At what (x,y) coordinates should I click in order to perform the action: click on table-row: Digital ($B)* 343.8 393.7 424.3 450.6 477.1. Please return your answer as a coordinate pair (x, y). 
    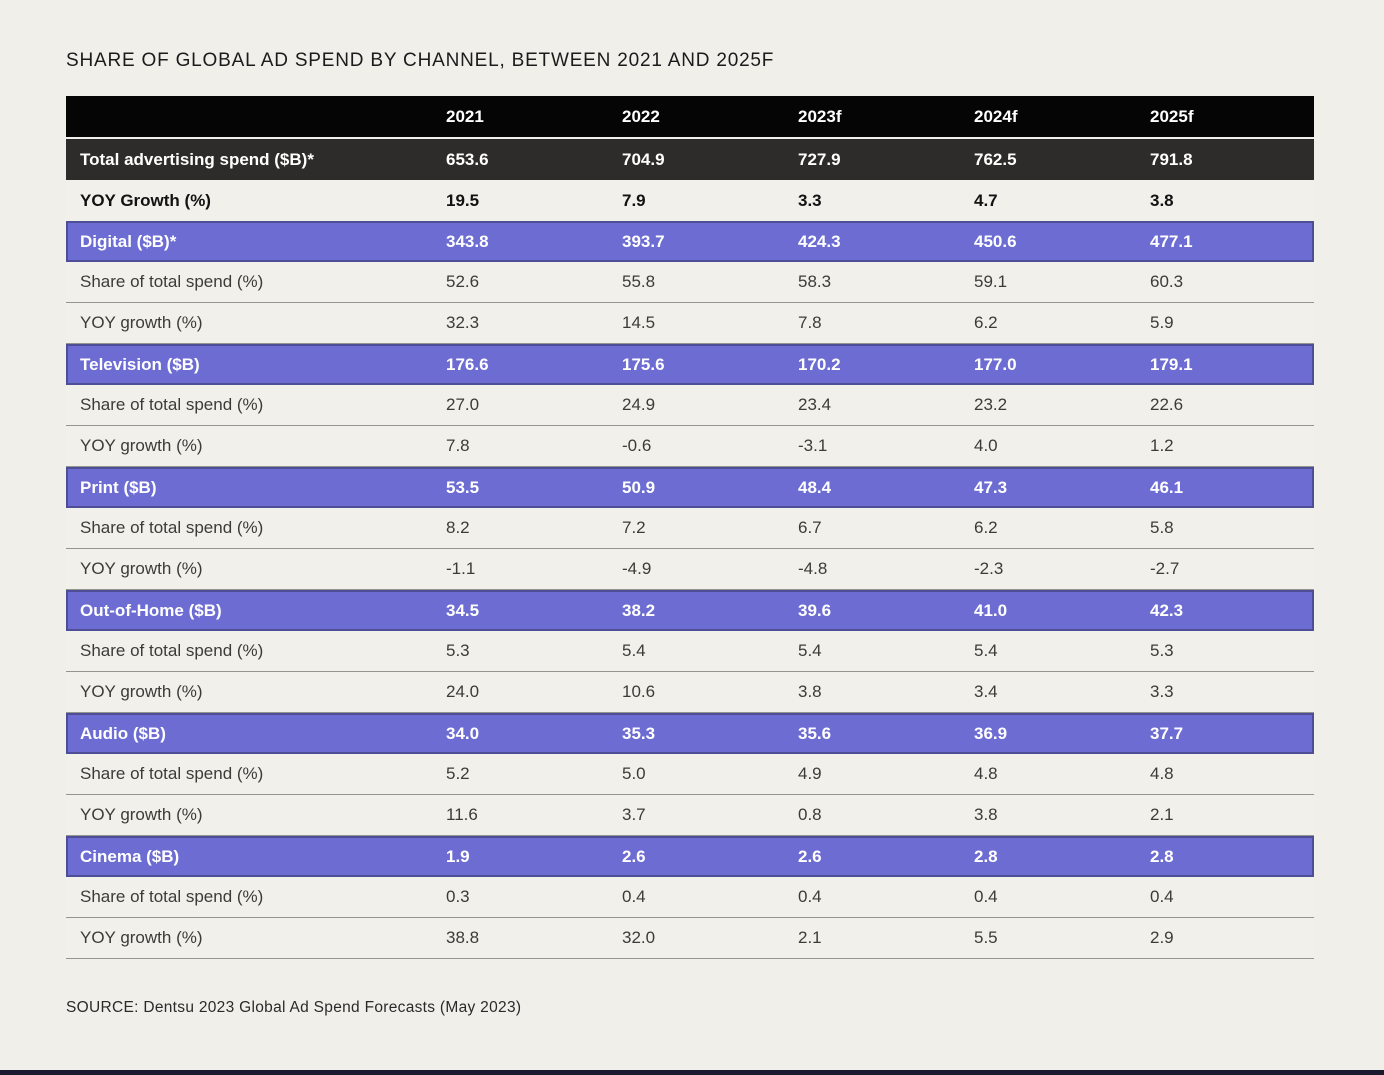
    Looking at the image, I should click on (690, 241).